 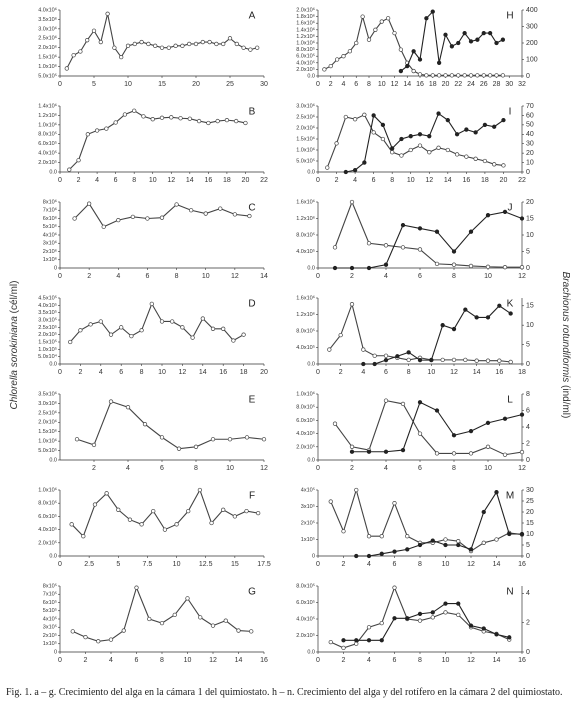 I want to click on y-tick-label: 0, so click(x=313, y=556).